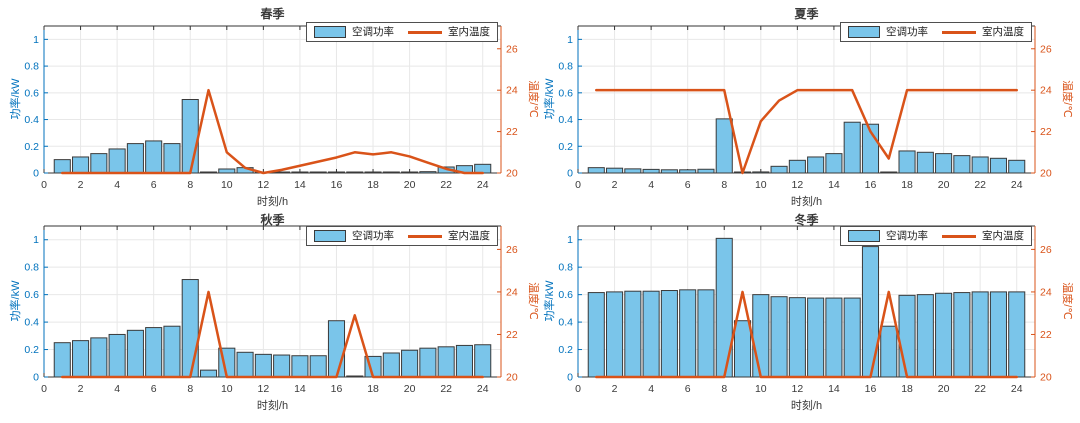  I want to click on gridlines, so click(272, 99).